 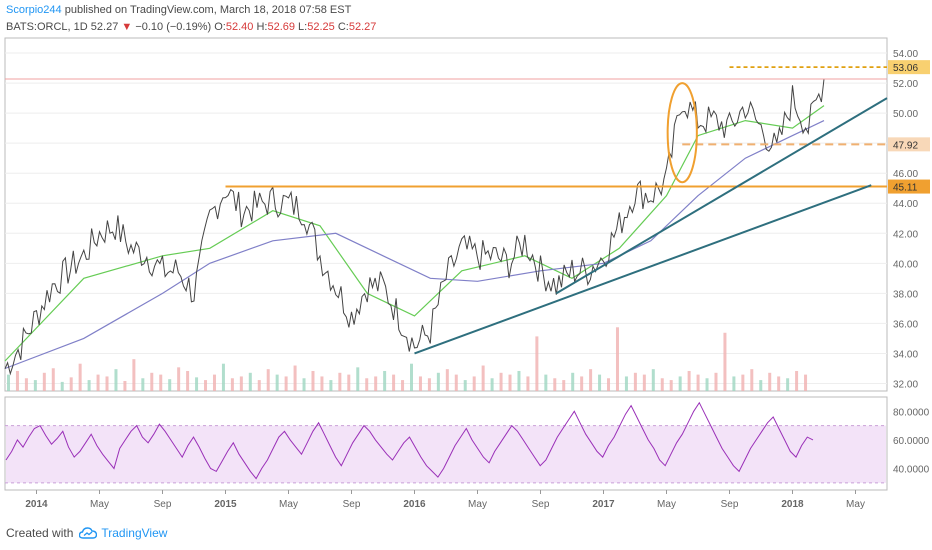 What do you see at coordinates (905, 174) in the screenshot?
I see `price-tick-label: 46.00` at bounding box center [905, 174].